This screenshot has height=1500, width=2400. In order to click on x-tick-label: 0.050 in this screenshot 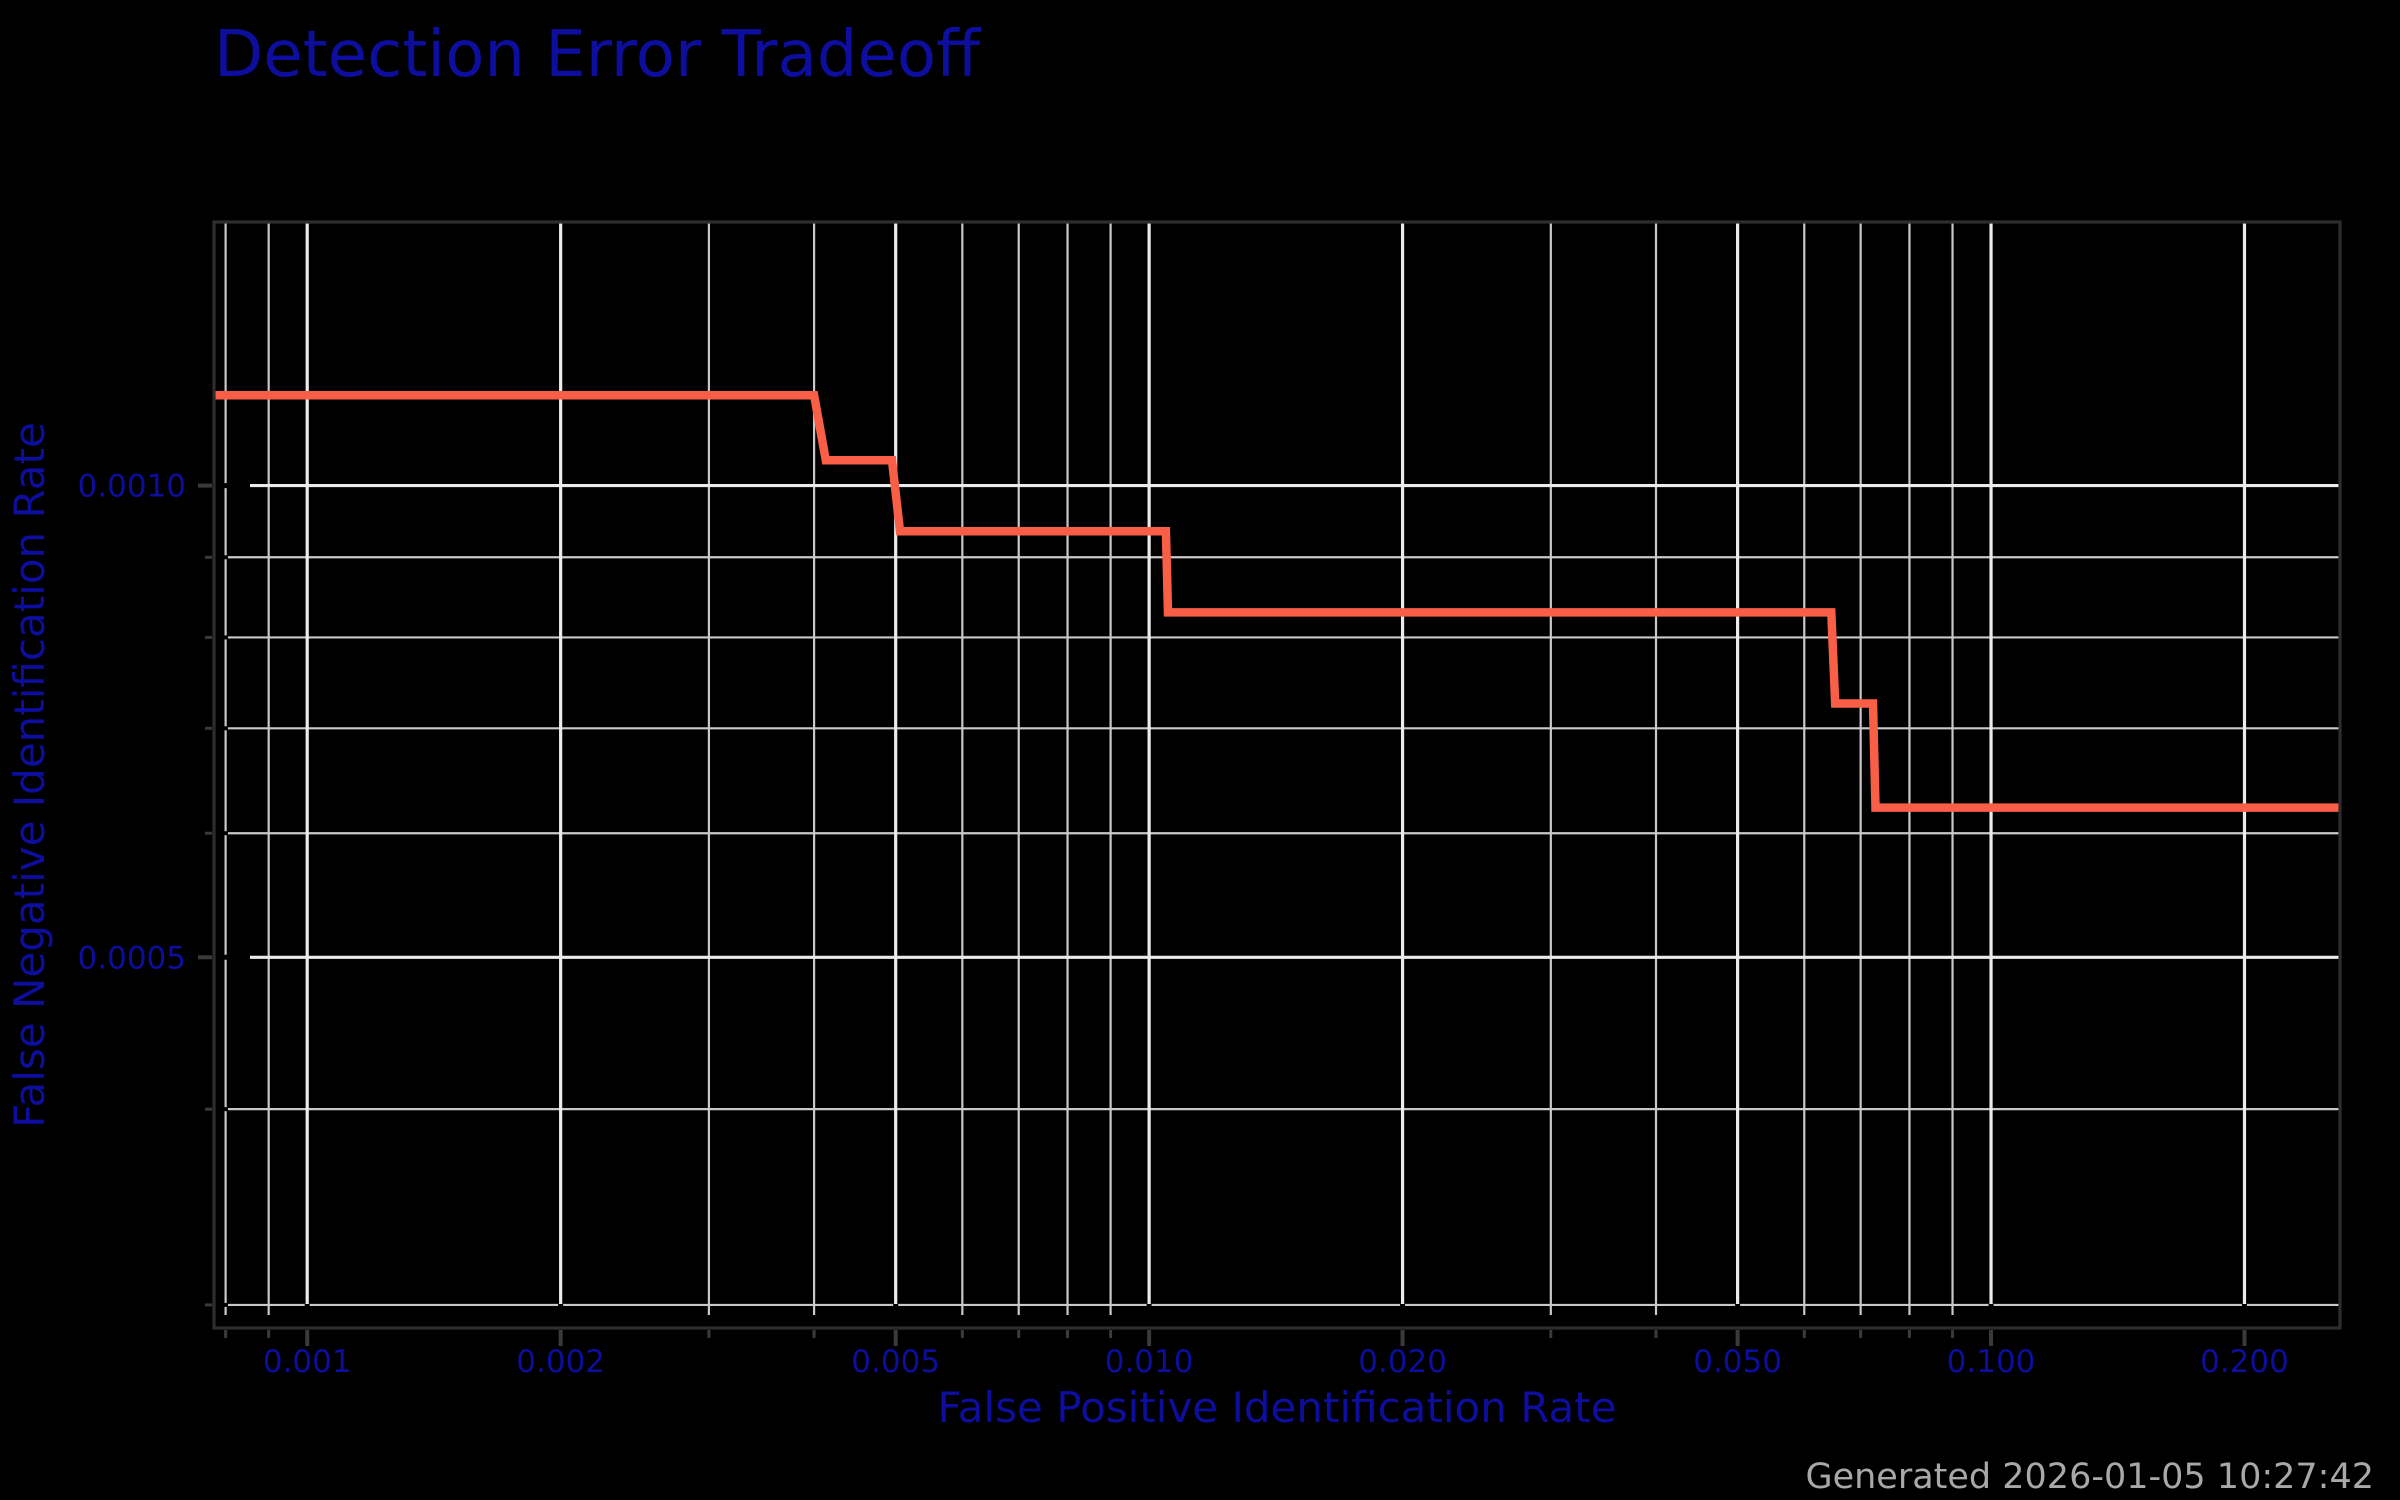, I will do `click(1737, 1362)`.